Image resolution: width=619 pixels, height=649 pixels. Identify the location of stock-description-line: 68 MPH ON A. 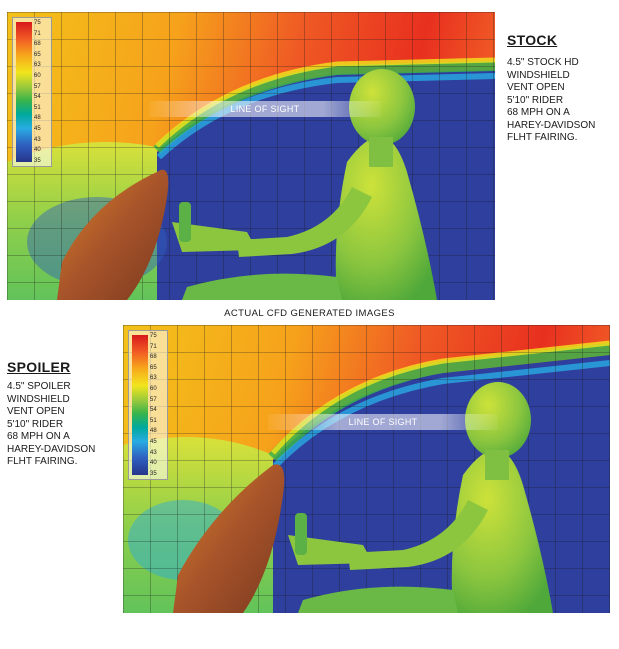
(538, 112).